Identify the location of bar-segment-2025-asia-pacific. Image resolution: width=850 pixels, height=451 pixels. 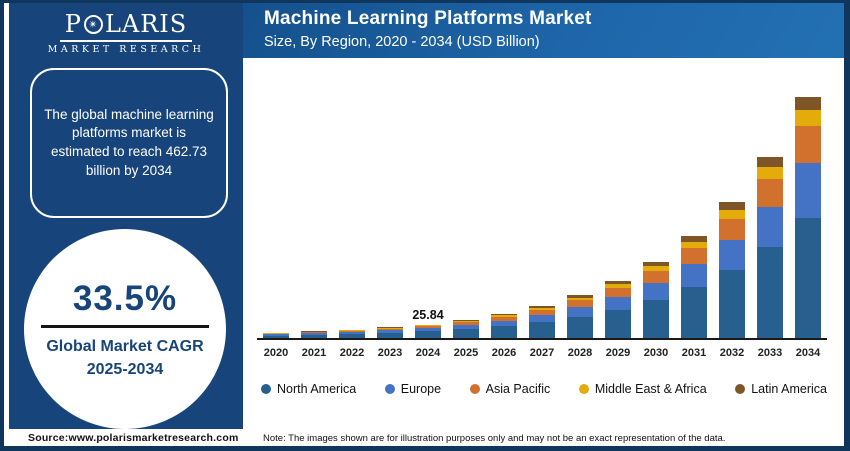
(466, 323).